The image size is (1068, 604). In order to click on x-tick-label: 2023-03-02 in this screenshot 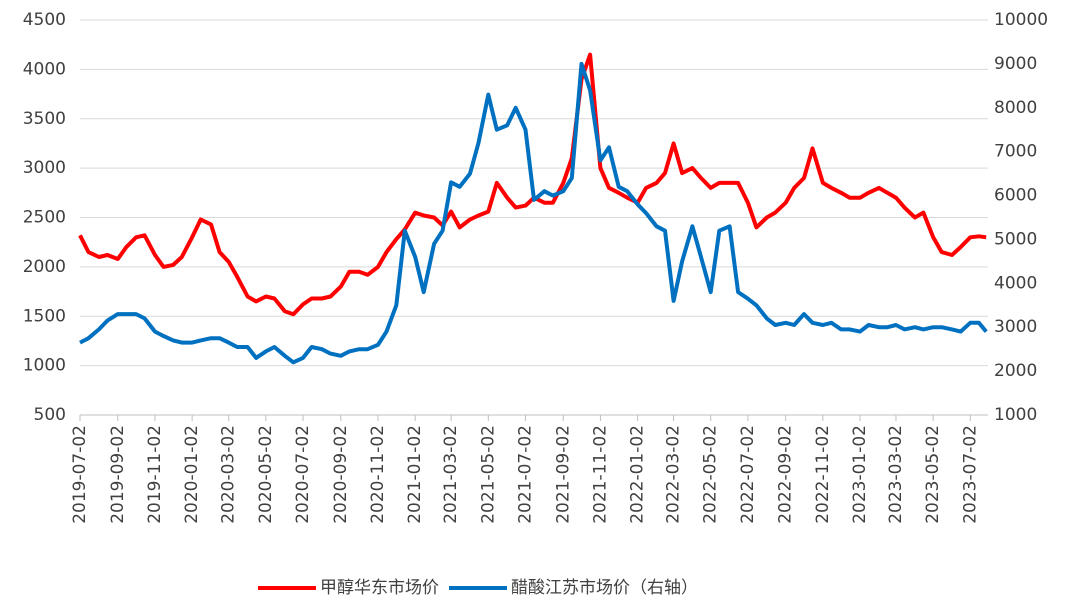, I will do `click(896, 474)`.